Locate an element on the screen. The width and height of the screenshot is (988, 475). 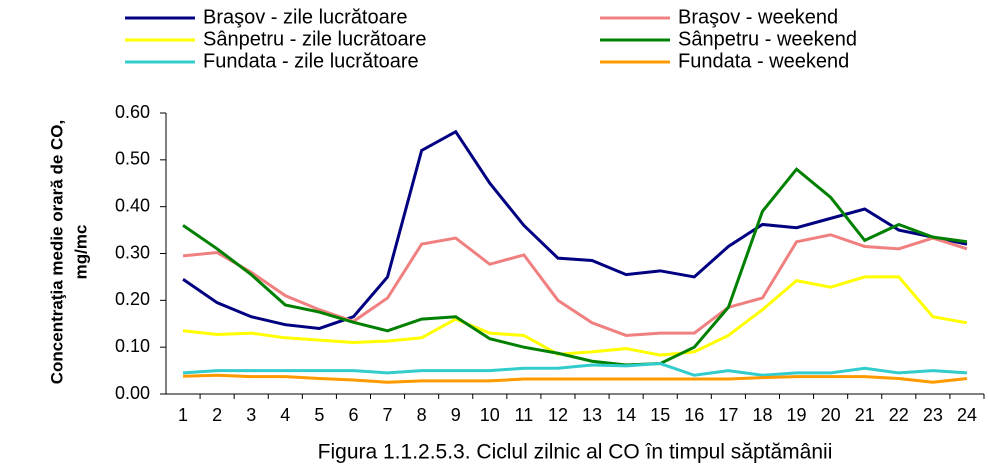
x-tick-label: 5 is located at coordinates (319, 415).